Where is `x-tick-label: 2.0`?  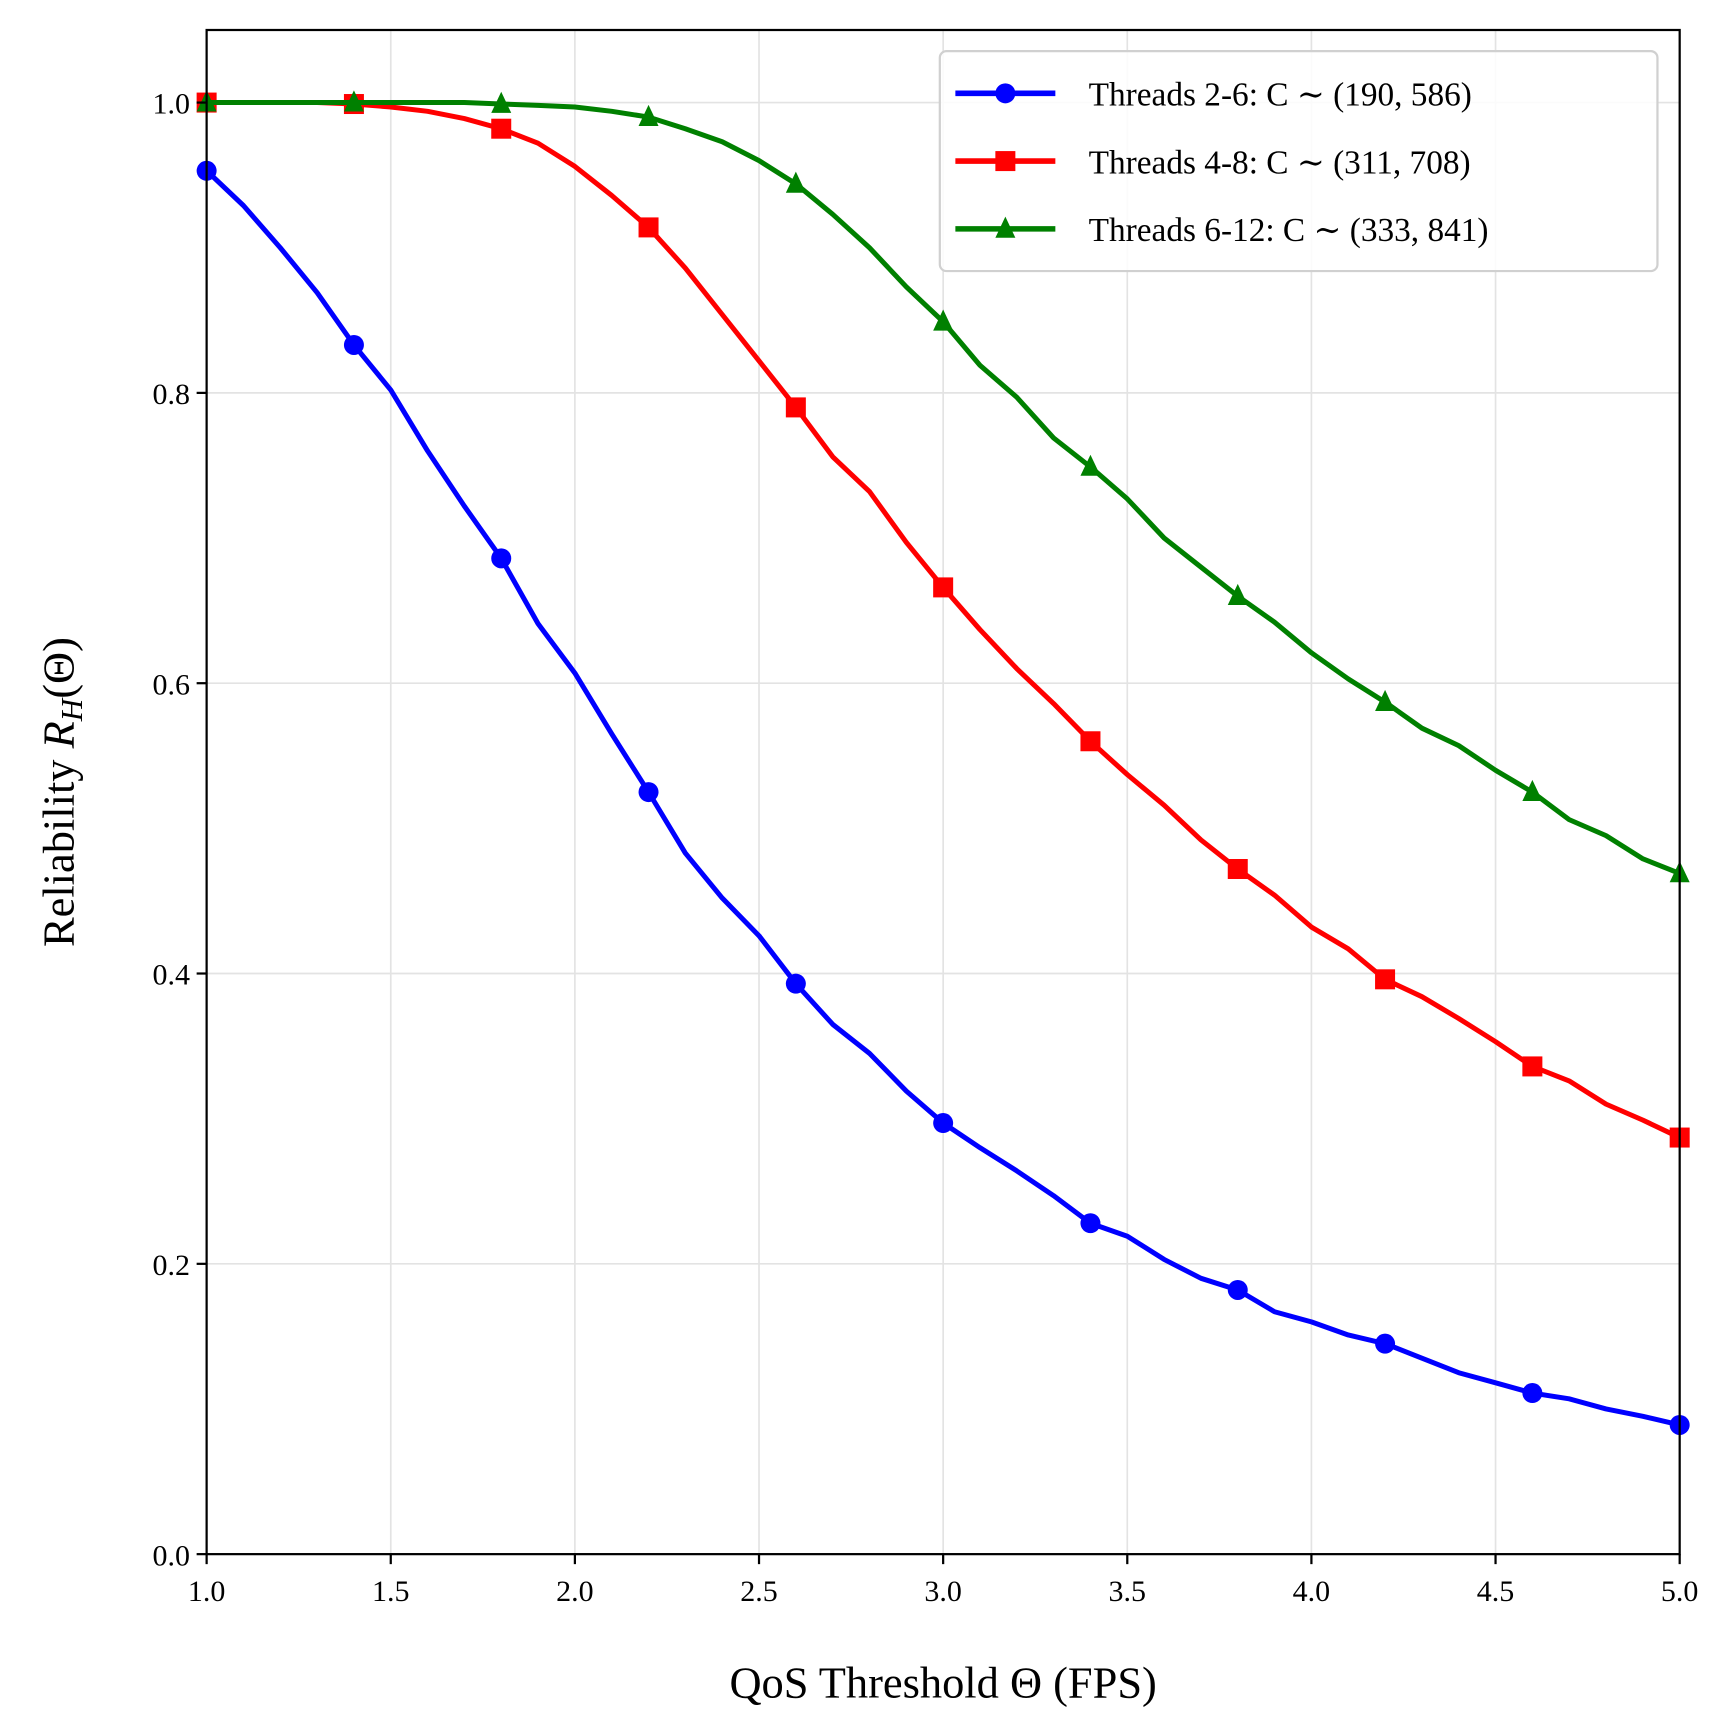 x-tick-label: 2.0 is located at coordinates (574, 1591).